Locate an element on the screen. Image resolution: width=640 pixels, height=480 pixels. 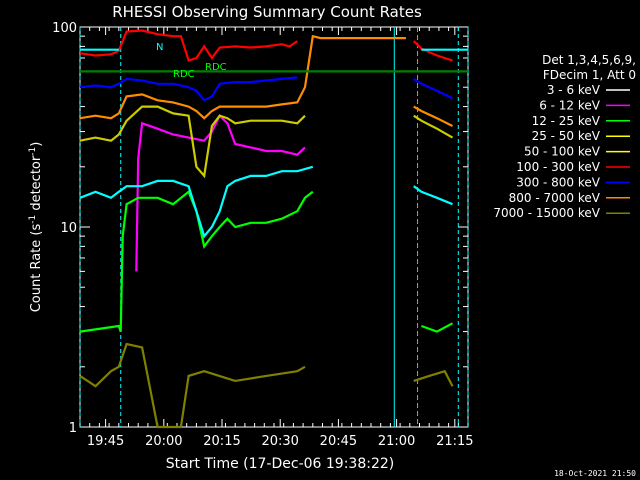
y-axis-label: Count Rate (s-1 detector-1) is located at coordinates (36, 227).